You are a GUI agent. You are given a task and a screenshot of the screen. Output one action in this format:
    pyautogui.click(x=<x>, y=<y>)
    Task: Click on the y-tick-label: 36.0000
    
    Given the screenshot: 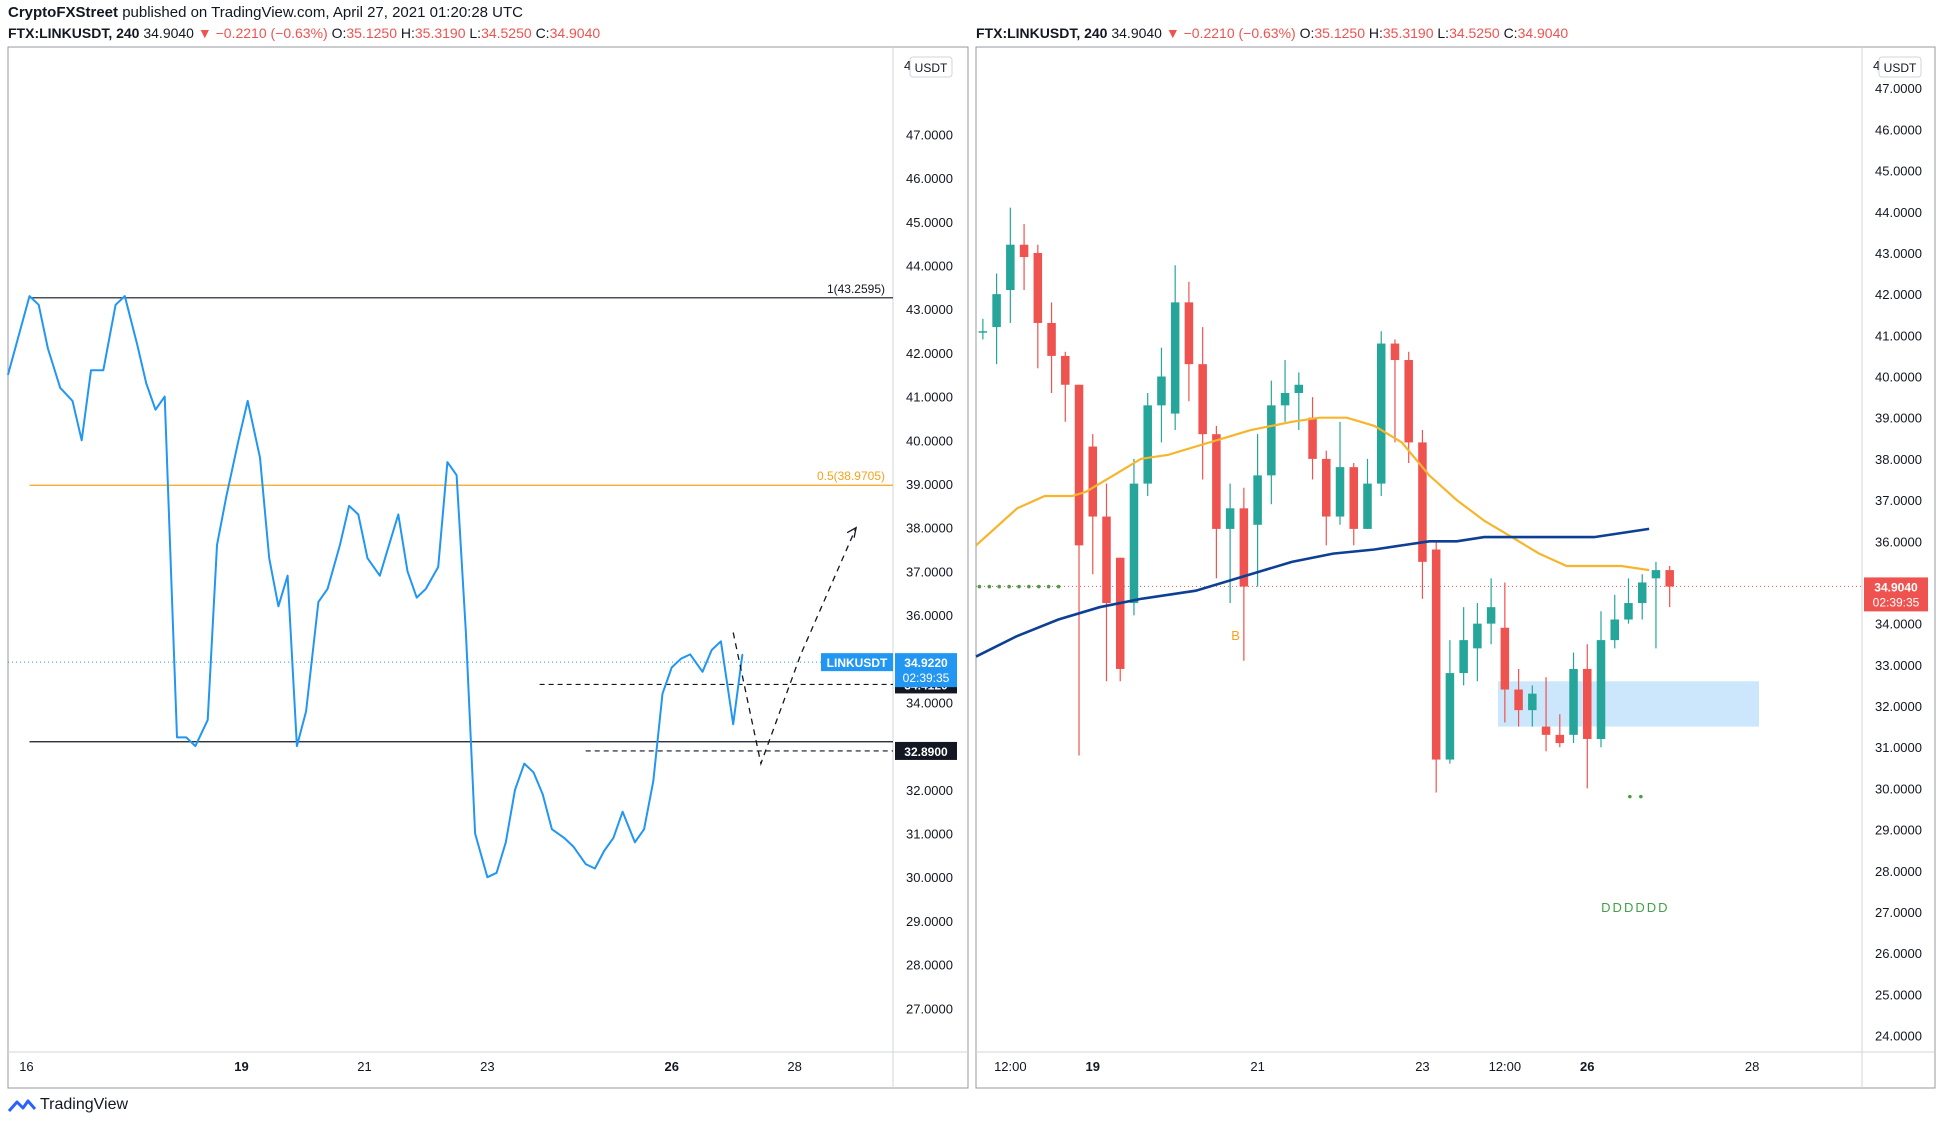 What is the action you would take?
    pyautogui.click(x=1898, y=541)
    